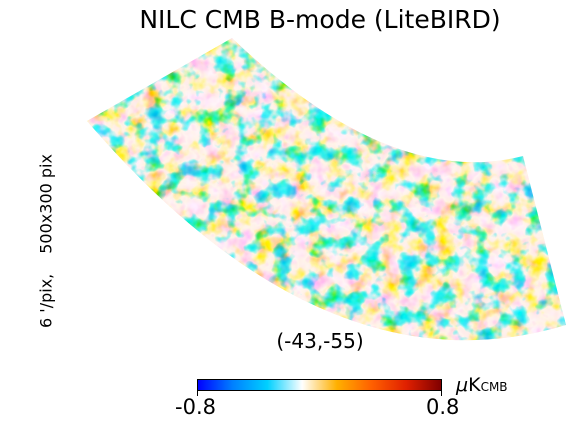 This screenshot has width=580, height=433. I want to click on unit-main: K, so click(474, 385).